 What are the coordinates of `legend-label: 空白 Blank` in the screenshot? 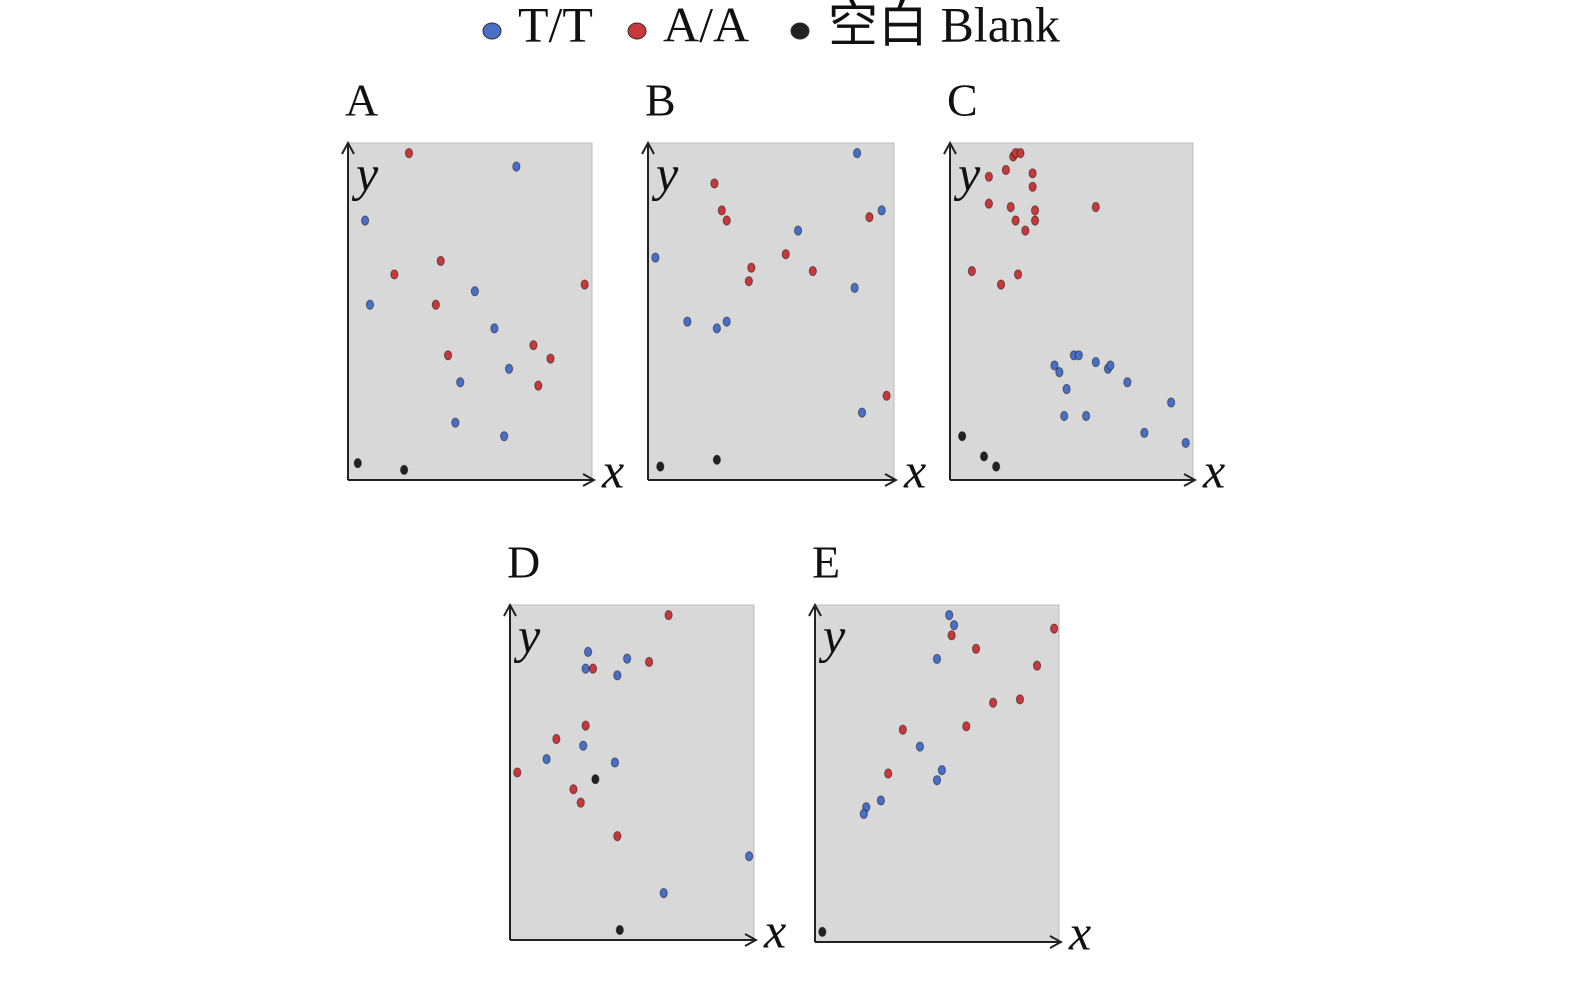 It's located at (944, 26).